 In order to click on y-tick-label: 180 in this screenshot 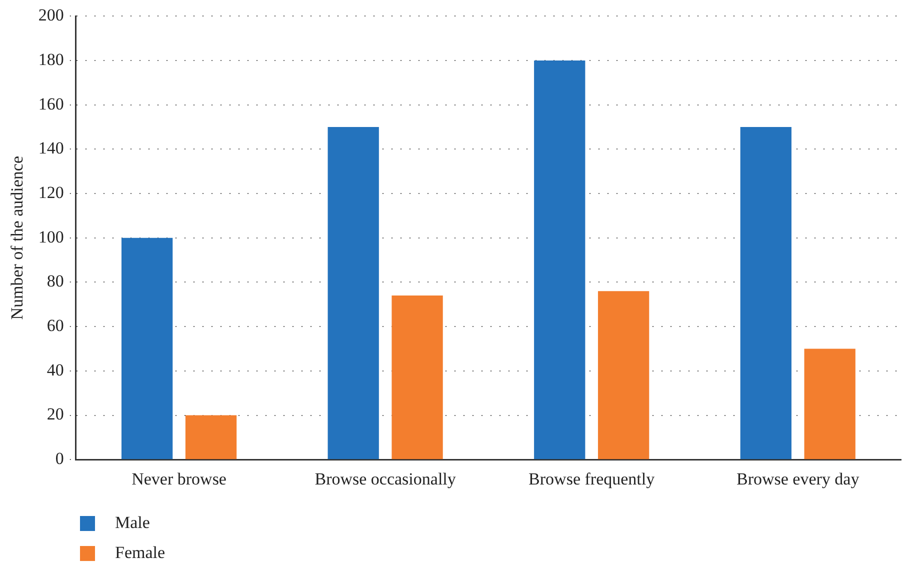, I will do `click(51, 60)`.